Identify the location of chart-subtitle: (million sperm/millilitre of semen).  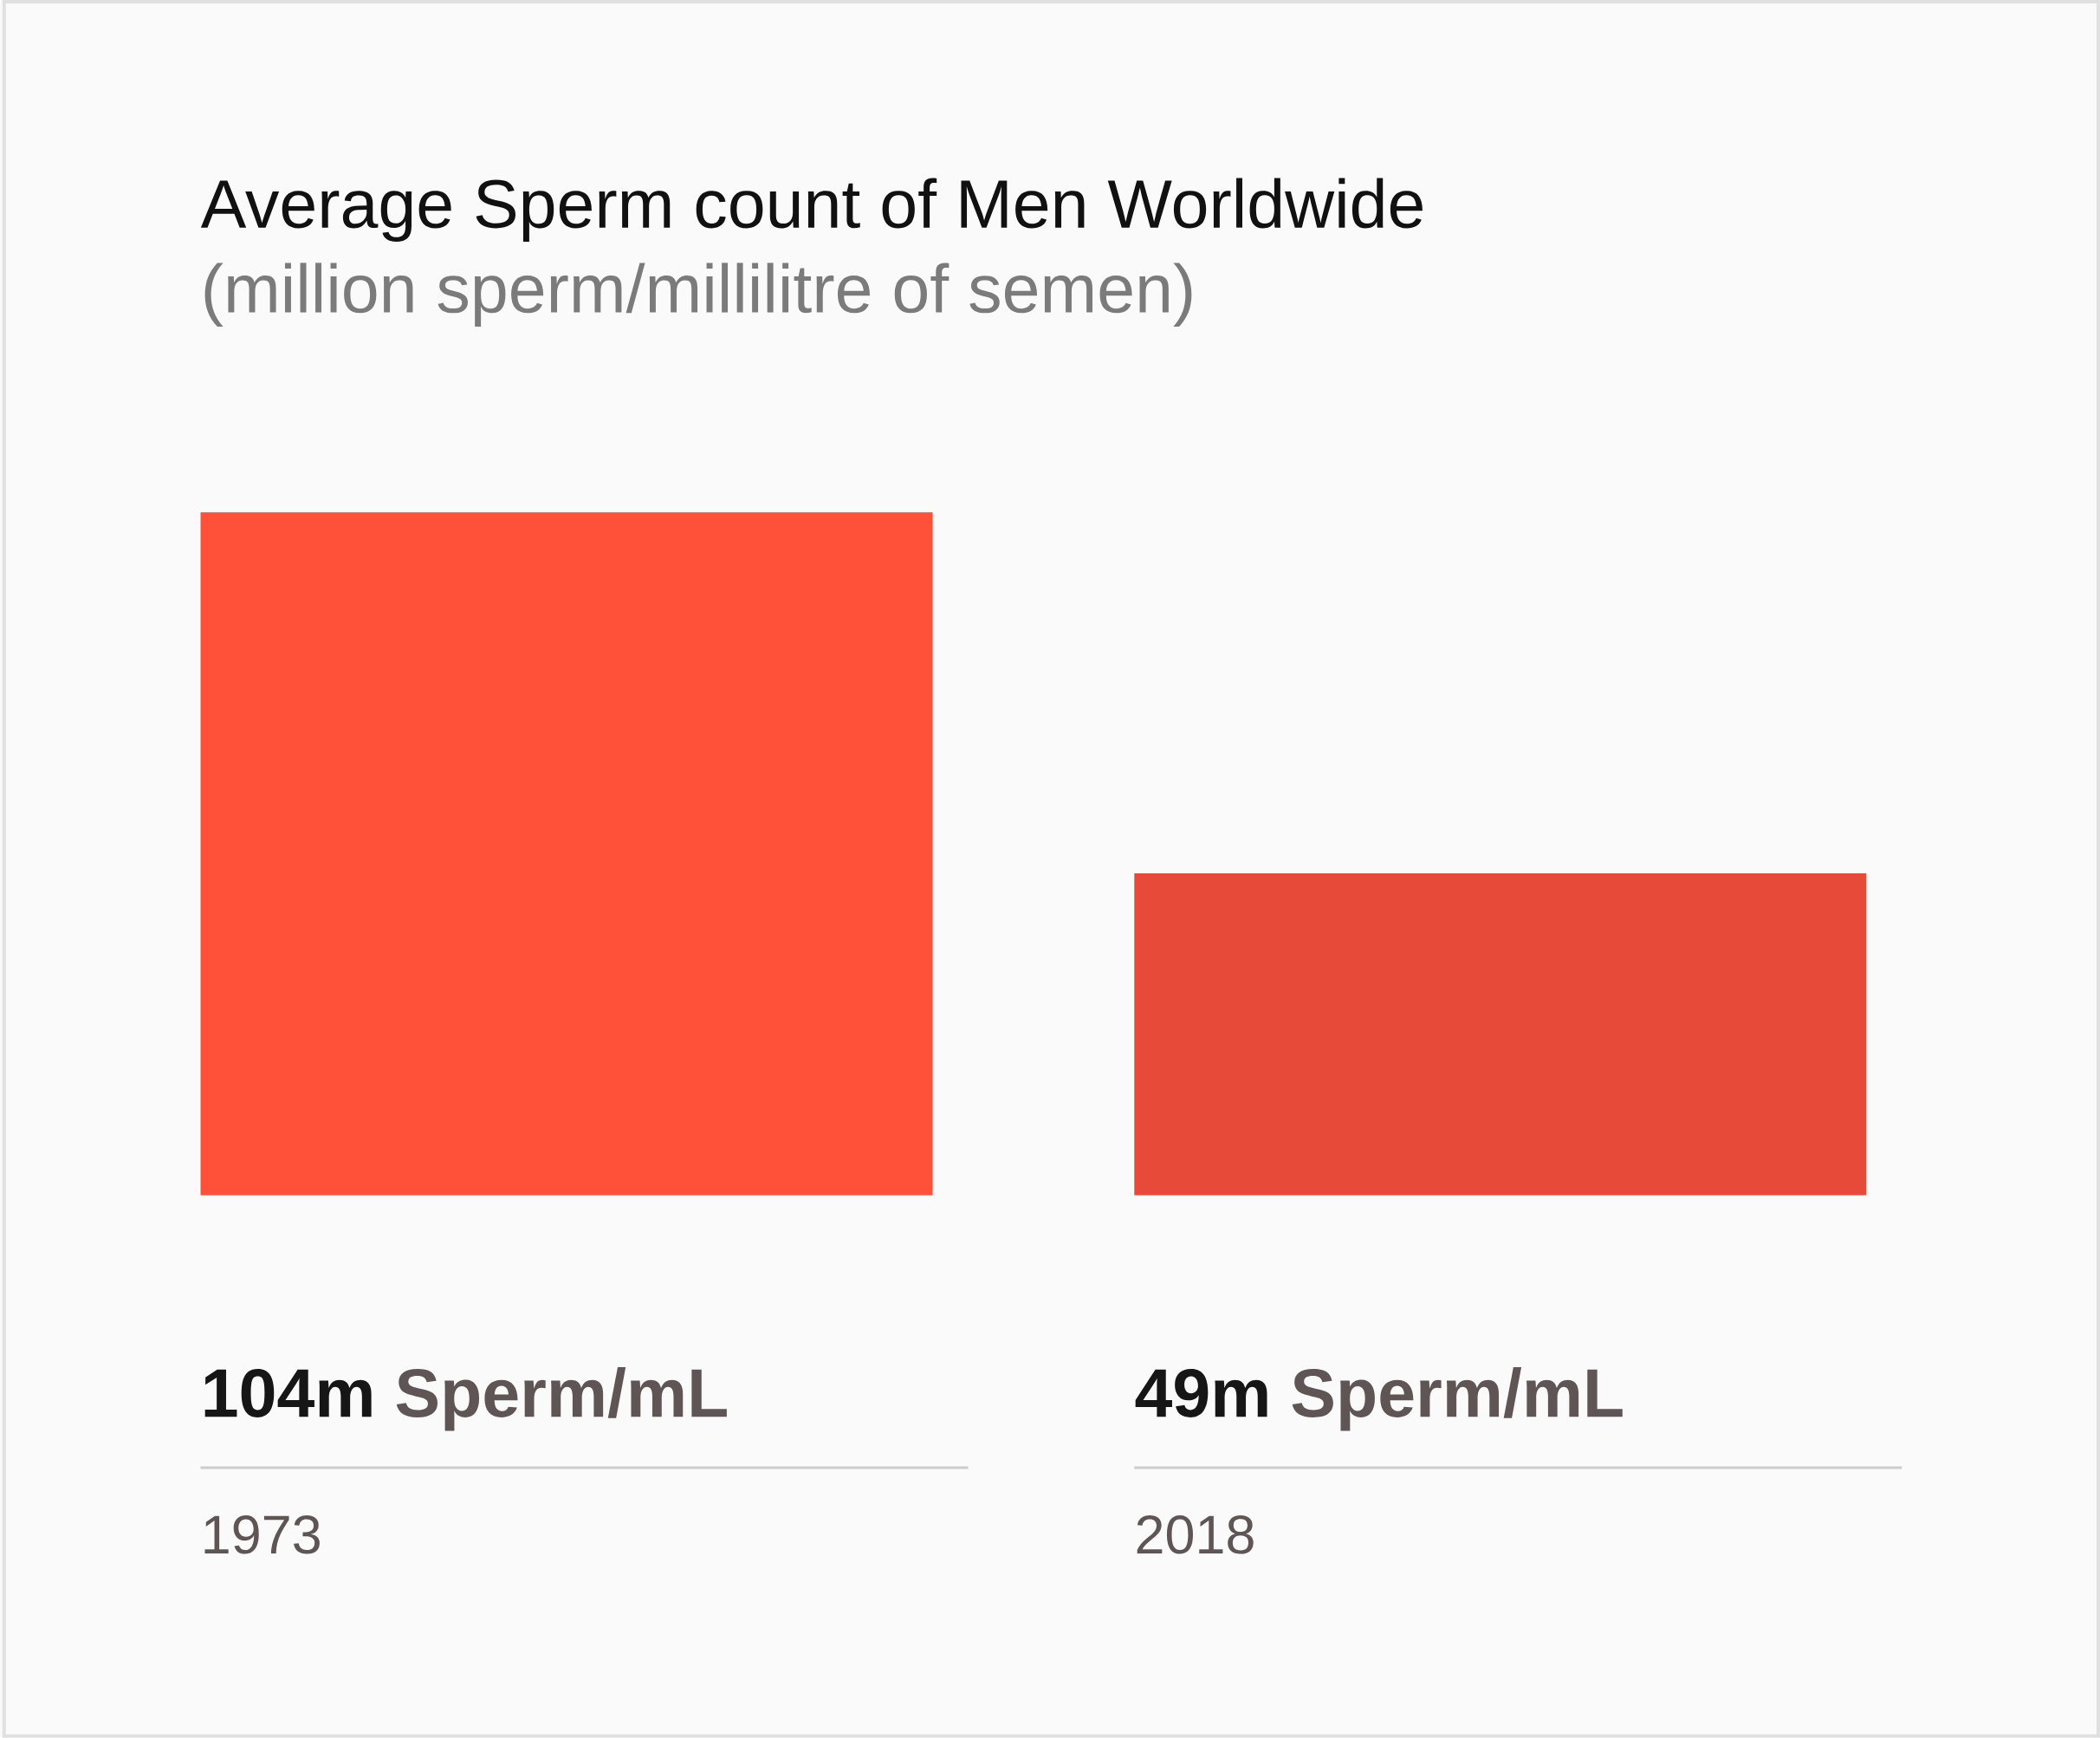
(698, 295).